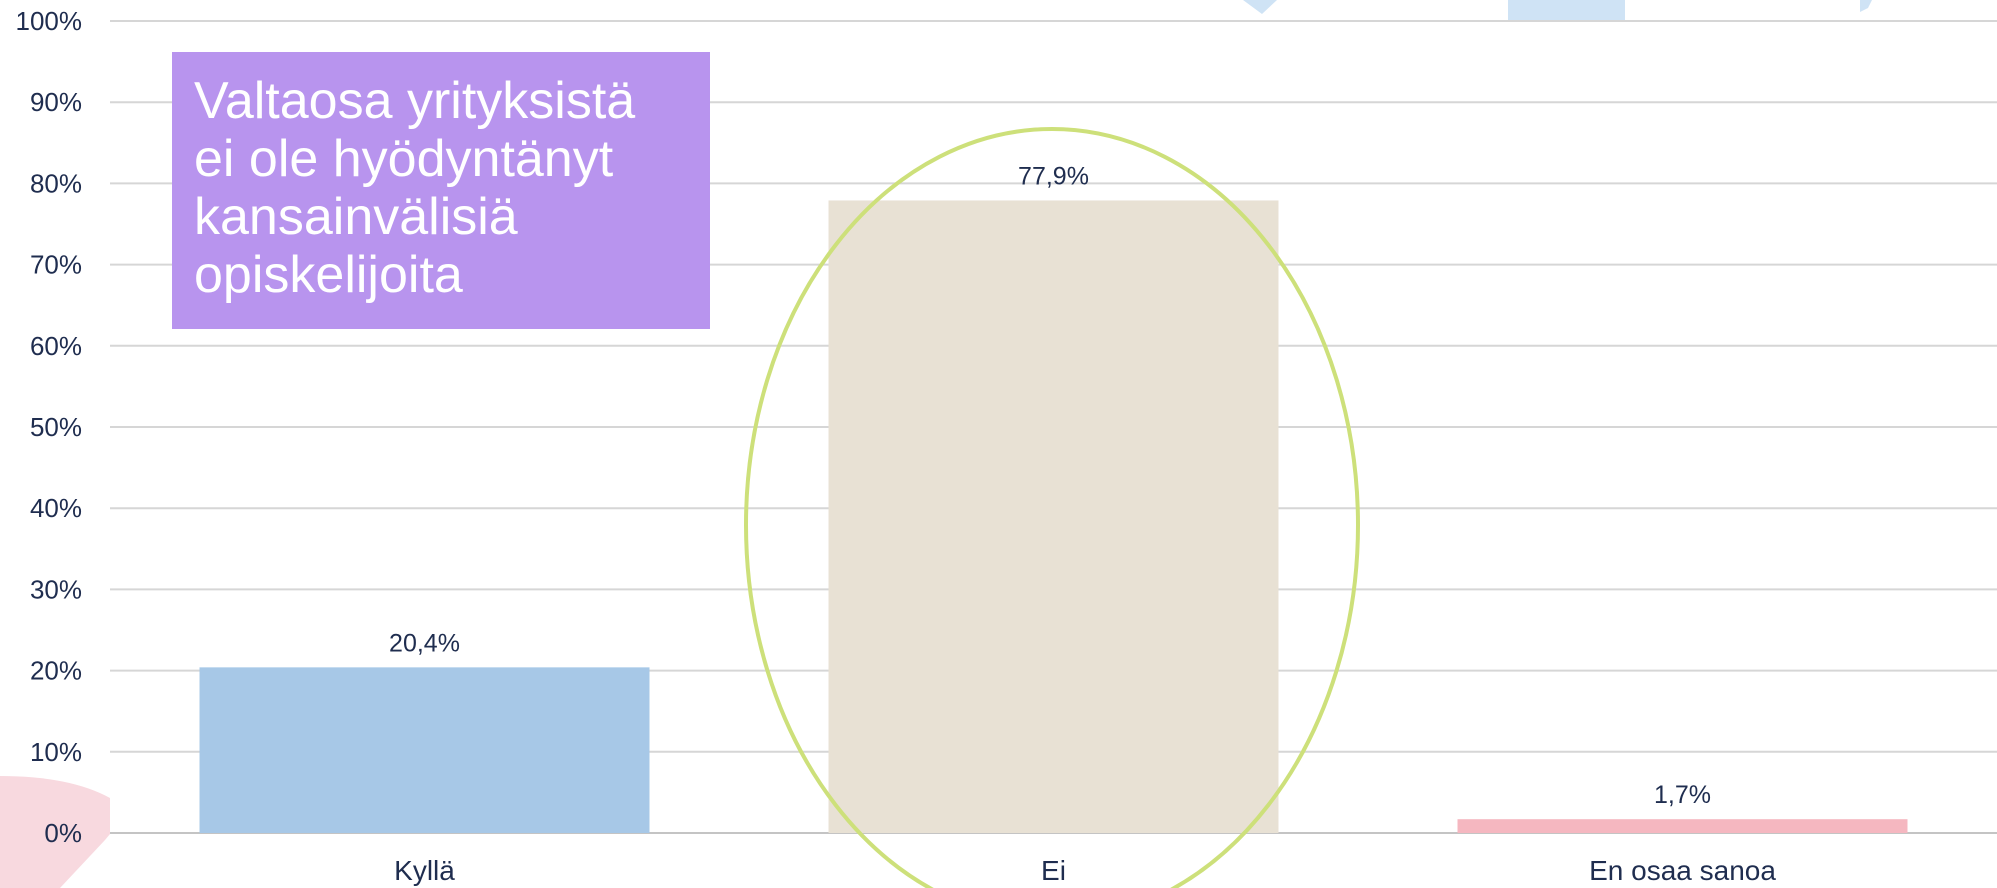 This screenshot has width=1997, height=888. What do you see at coordinates (1682, 826) in the screenshot?
I see `bar-en-osaa-sanoa` at bounding box center [1682, 826].